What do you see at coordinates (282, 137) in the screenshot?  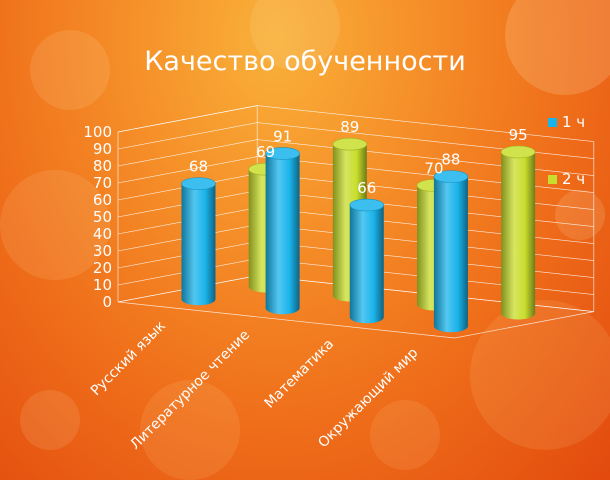 I see `data-label: 91` at bounding box center [282, 137].